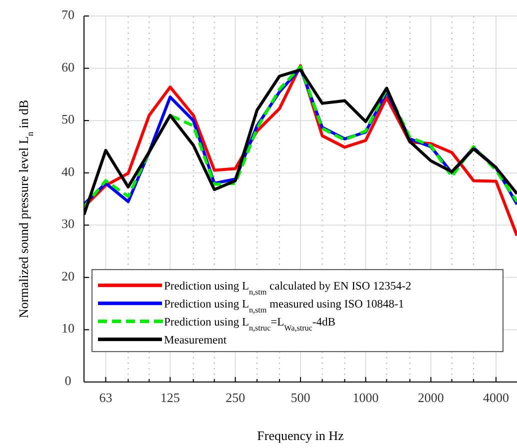  Describe the element at coordinates (68, 328) in the screenshot. I see `y-tick-label: 10` at that location.